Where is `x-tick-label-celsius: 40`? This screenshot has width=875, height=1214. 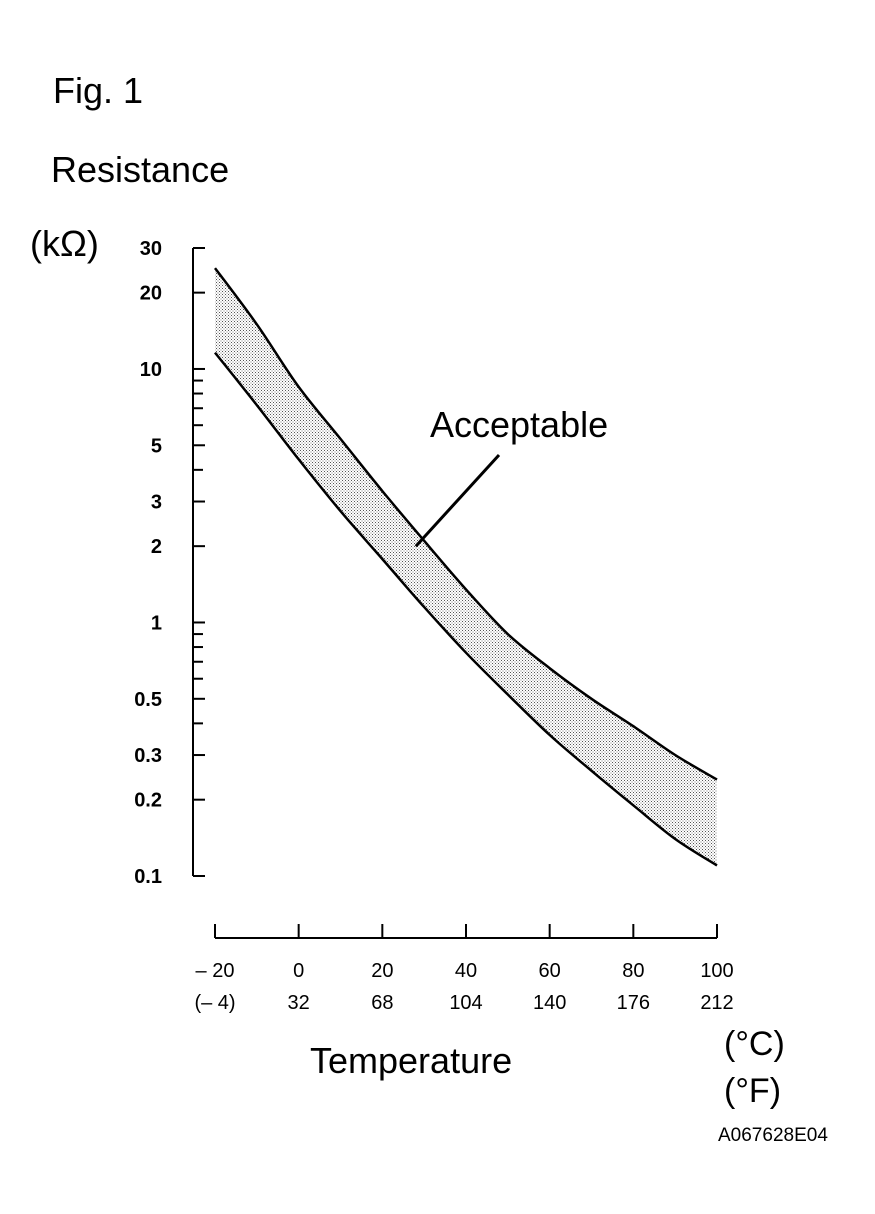 x-tick-label-celsius: 40 is located at coordinates (466, 971).